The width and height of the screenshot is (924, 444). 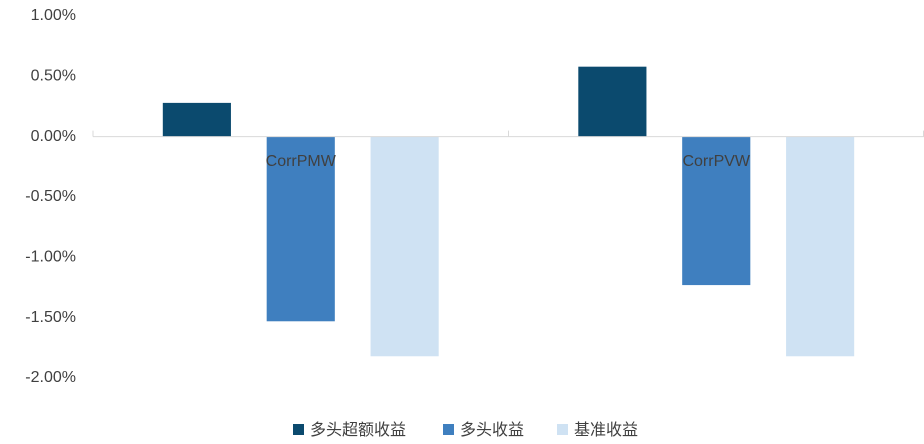 I want to click on legend-label: 基准收益, so click(x=606, y=430).